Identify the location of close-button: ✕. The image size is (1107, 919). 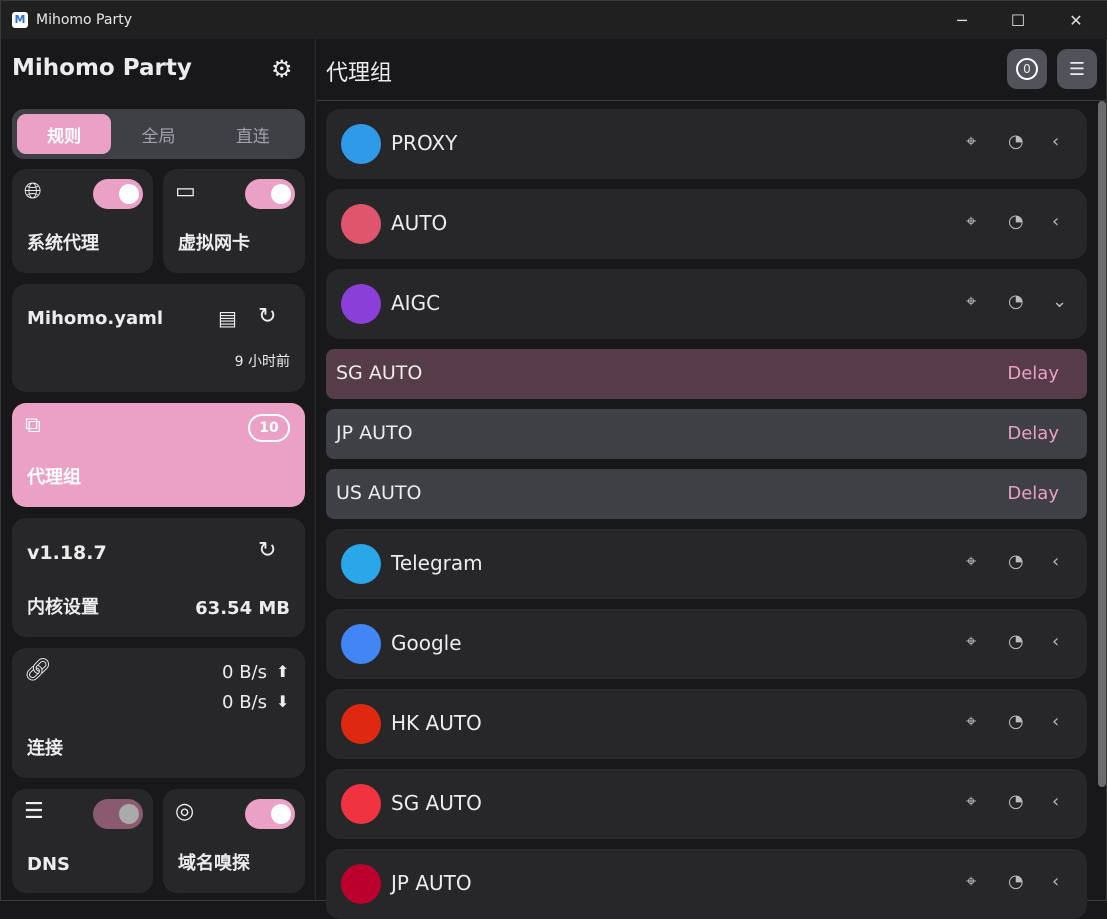
(1076, 20).